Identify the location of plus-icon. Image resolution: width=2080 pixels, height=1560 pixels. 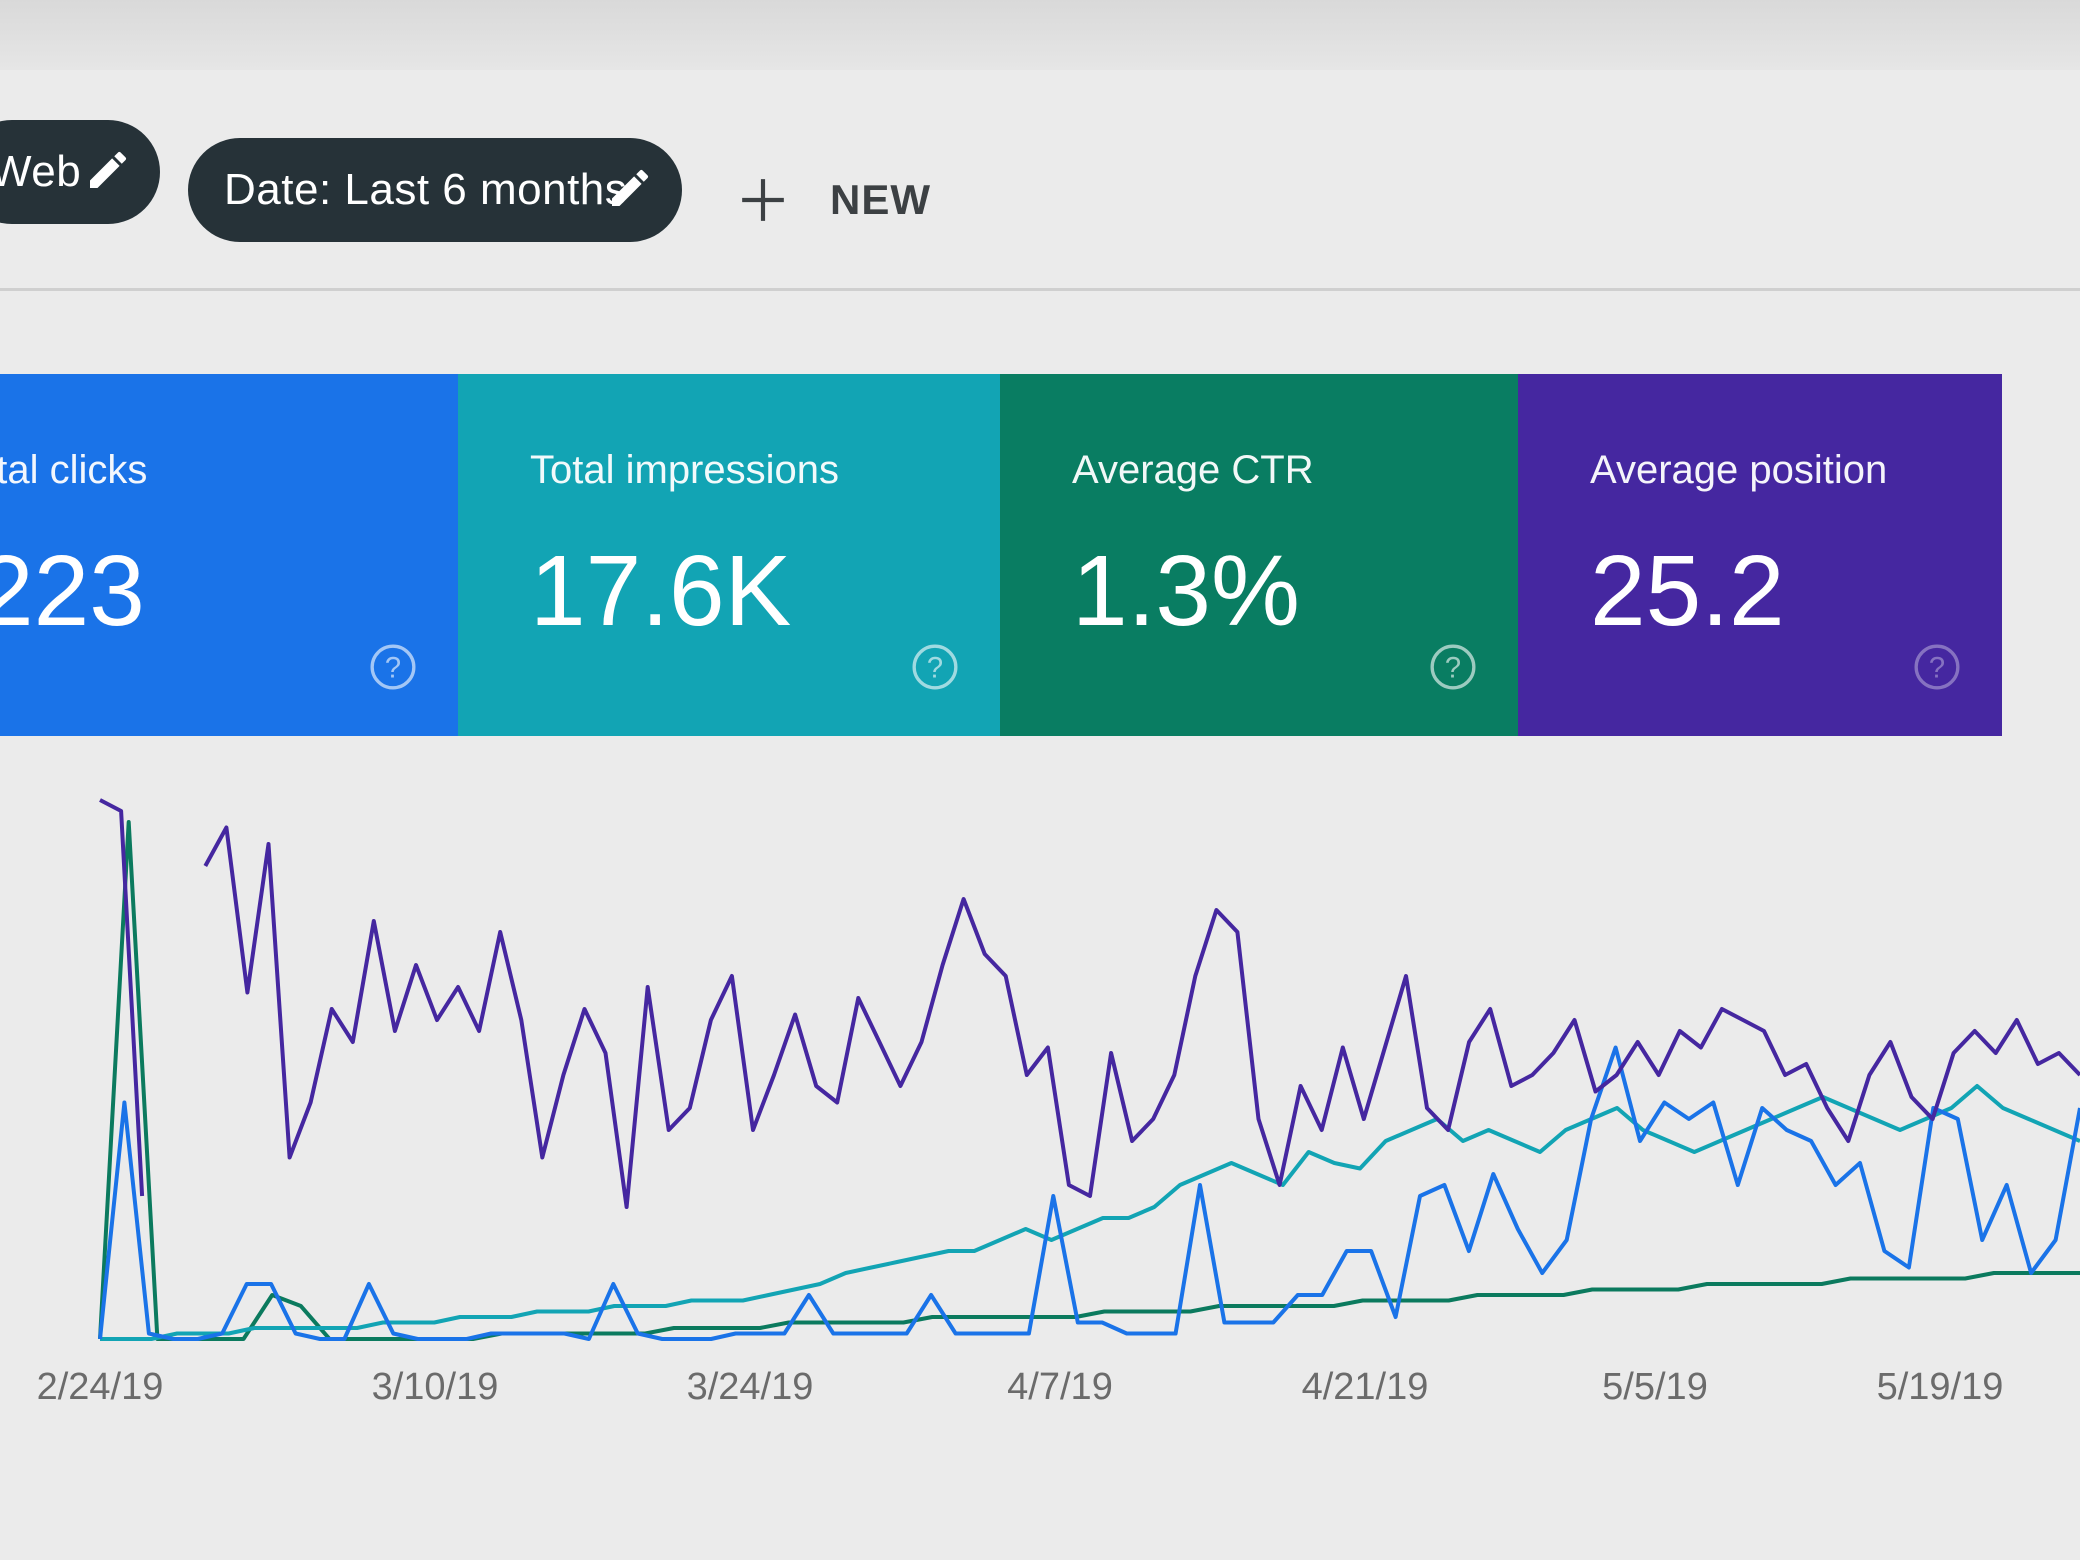
(763, 200).